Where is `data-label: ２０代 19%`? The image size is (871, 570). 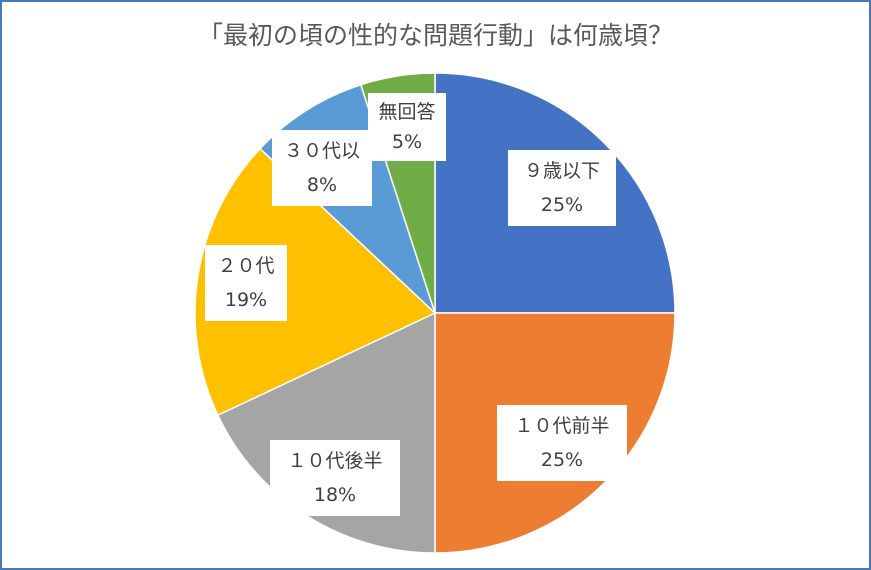
data-label: ２０代 19% is located at coordinates (246, 283).